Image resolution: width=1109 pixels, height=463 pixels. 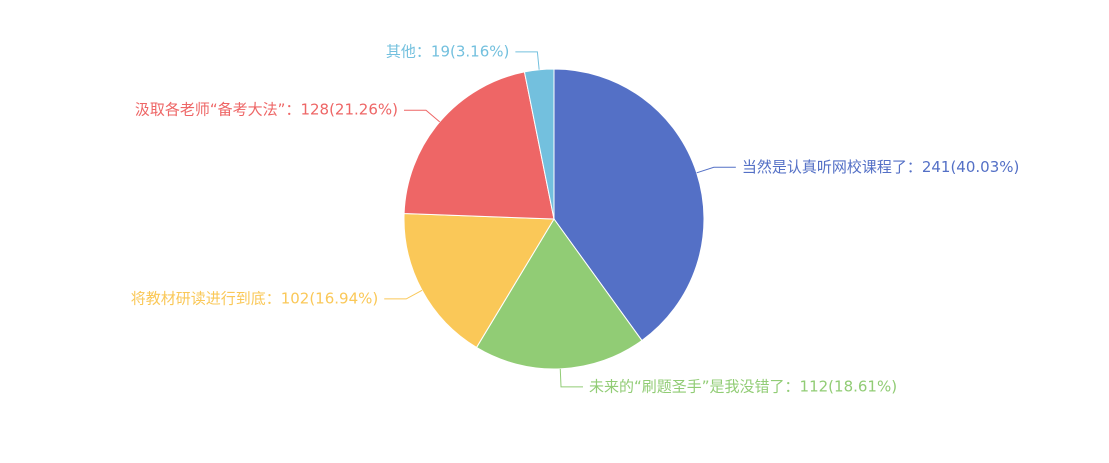 What do you see at coordinates (743, 386) in the screenshot?
I see `slice-label-1: 未来的“刷题圣手”是我没错了：112(18.61%)` at bounding box center [743, 386].